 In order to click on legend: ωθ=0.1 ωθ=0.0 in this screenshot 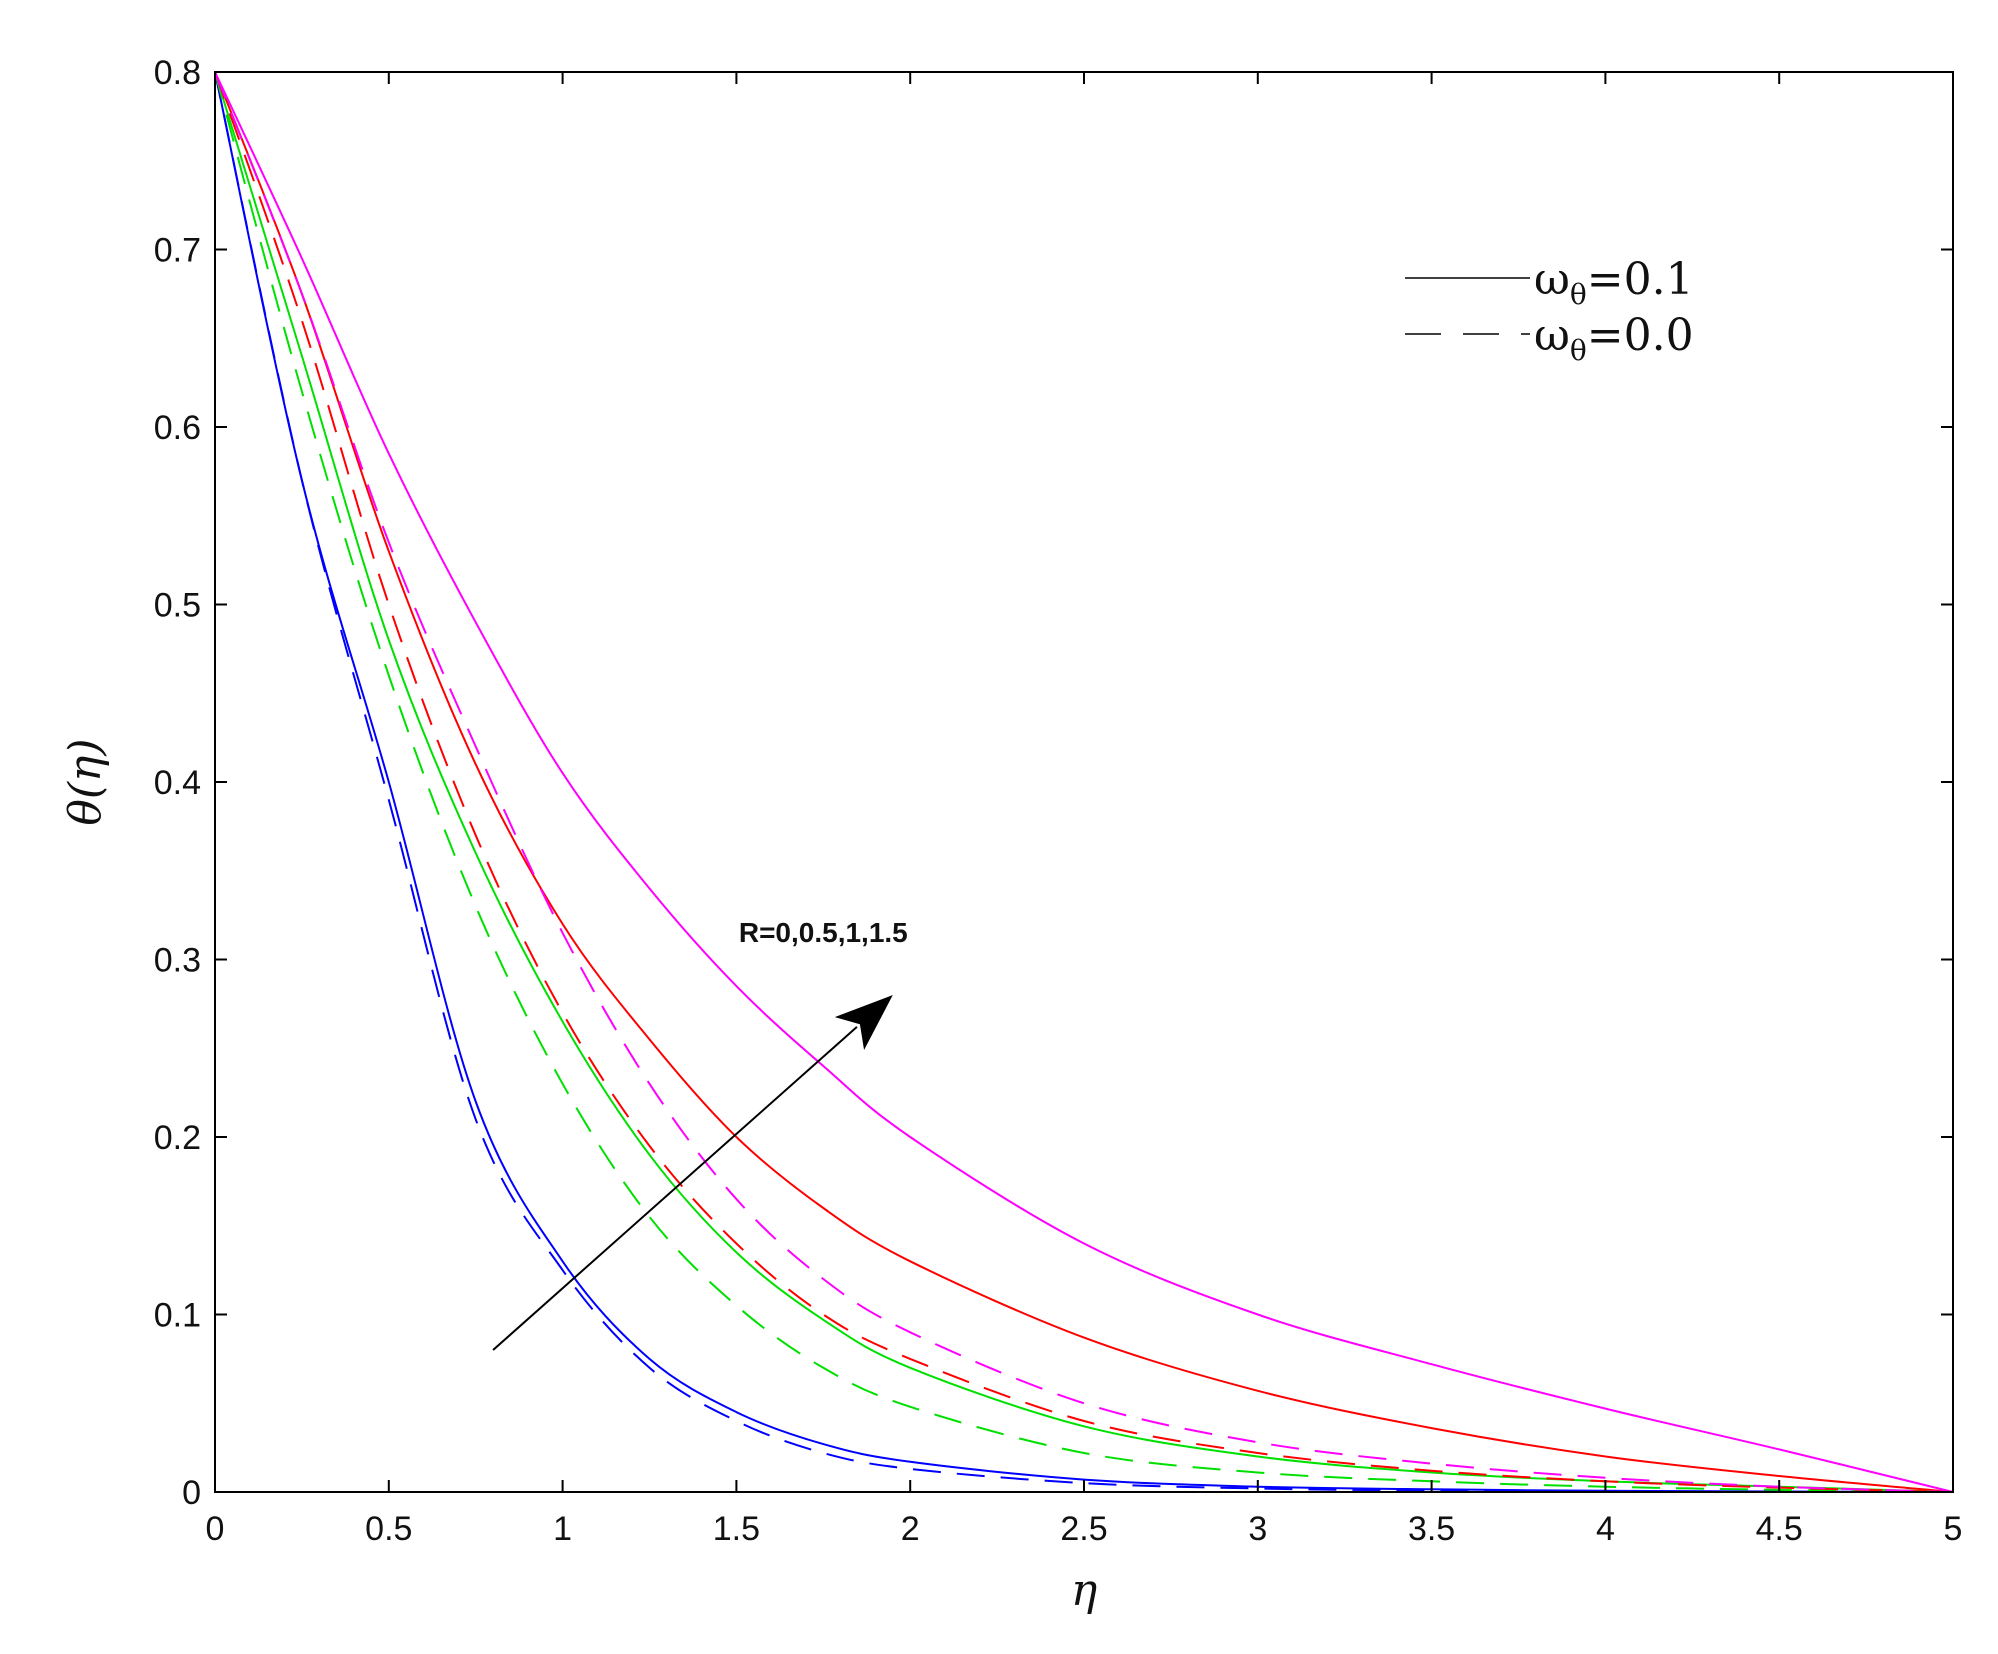, I will do `click(1549, 310)`.